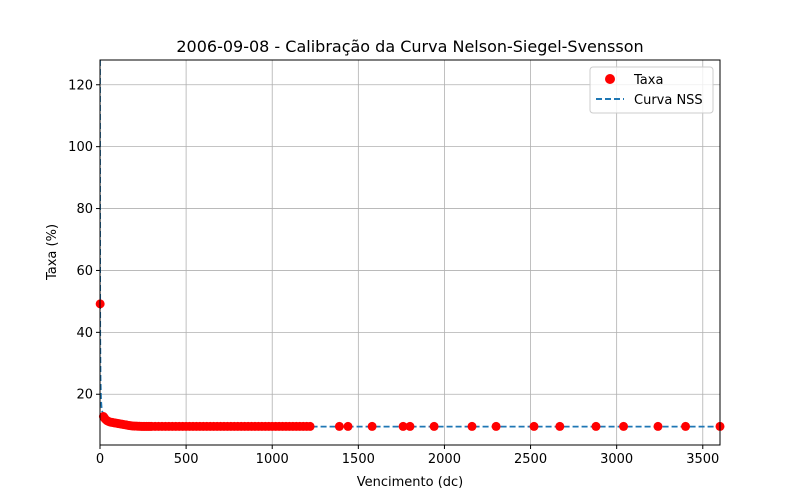 The image size is (800, 500). Describe the element at coordinates (610, 79) in the screenshot. I see `legend-marker-taxa` at that location.